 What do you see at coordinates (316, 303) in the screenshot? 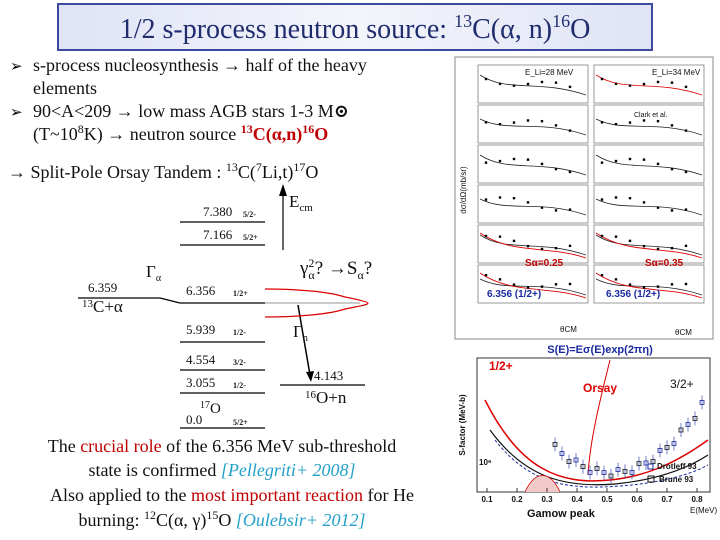
I see `resonance-shape` at bounding box center [316, 303].